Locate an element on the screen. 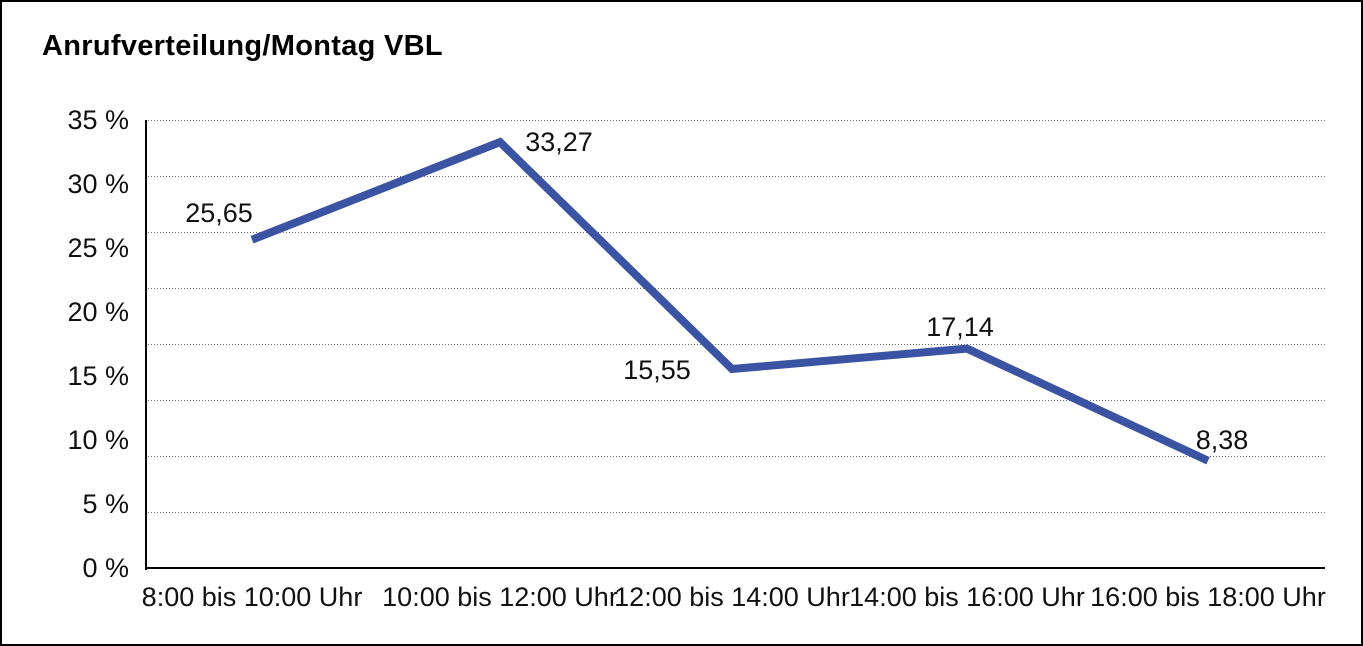 This screenshot has height=646, width=1363. y-axis-tick-label: 10 % is located at coordinates (98, 440).